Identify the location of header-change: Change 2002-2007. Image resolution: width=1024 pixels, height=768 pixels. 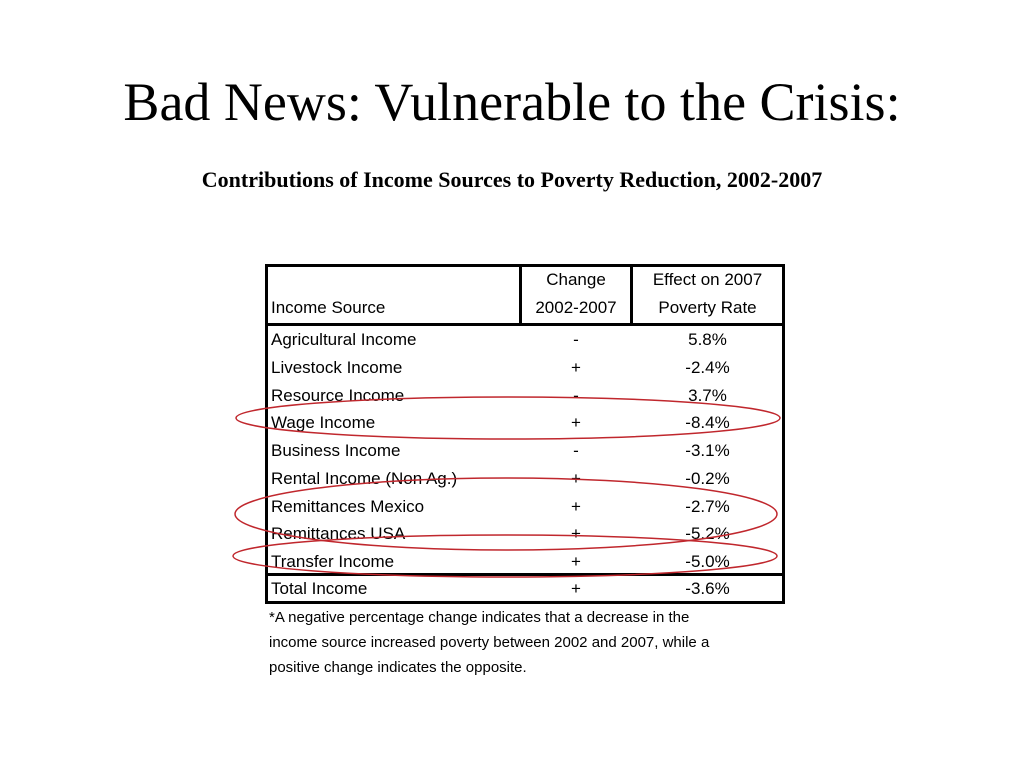
(576, 294).